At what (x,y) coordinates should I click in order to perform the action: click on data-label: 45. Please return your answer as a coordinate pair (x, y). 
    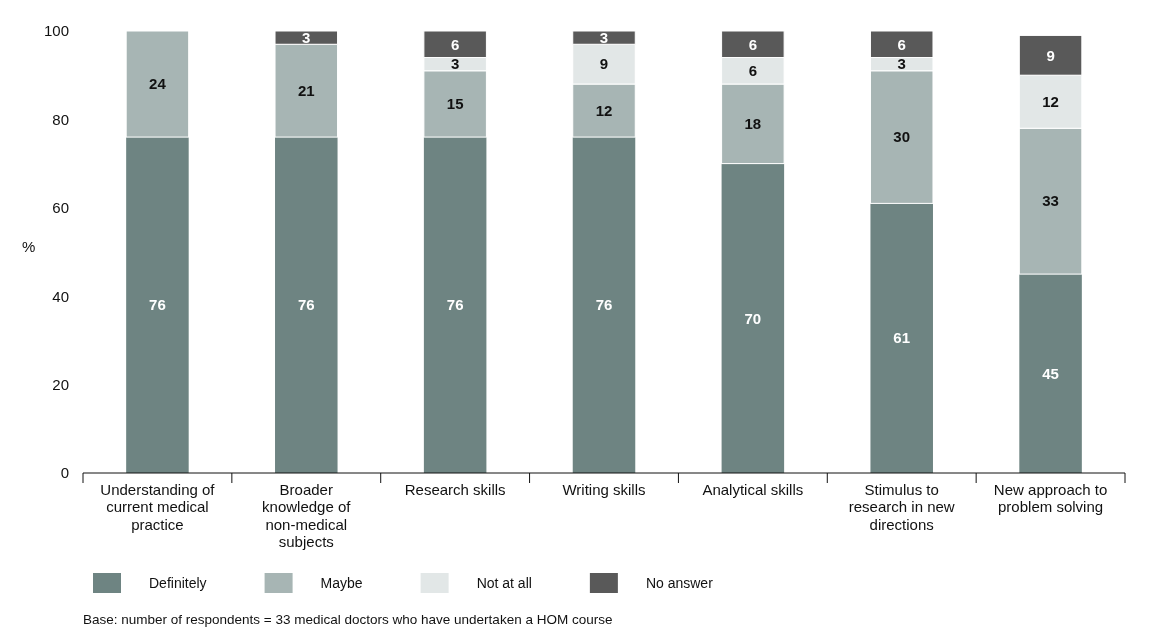
    Looking at the image, I should click on (1050, 373).